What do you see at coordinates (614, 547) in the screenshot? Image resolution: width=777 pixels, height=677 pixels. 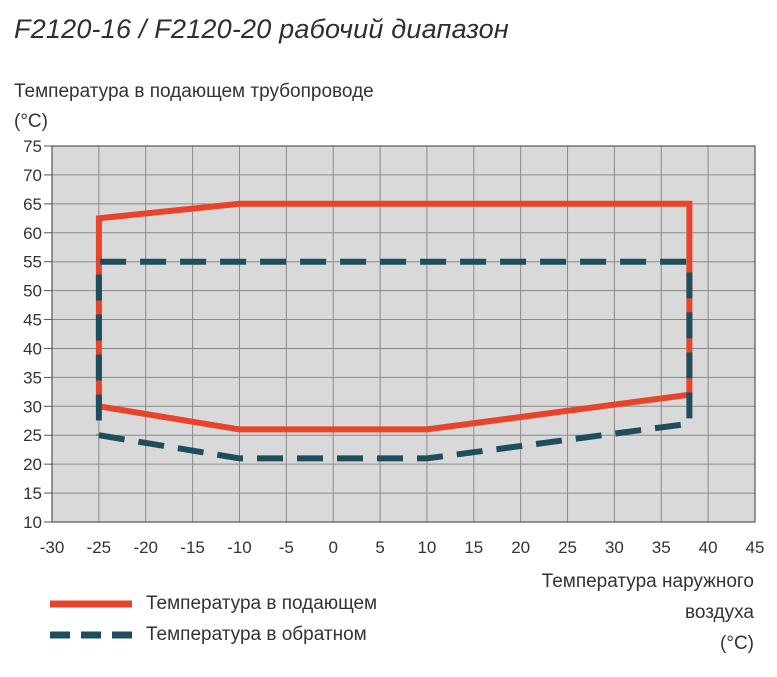 I see `x-tick-label: 30` at bounding box center [614, 547].